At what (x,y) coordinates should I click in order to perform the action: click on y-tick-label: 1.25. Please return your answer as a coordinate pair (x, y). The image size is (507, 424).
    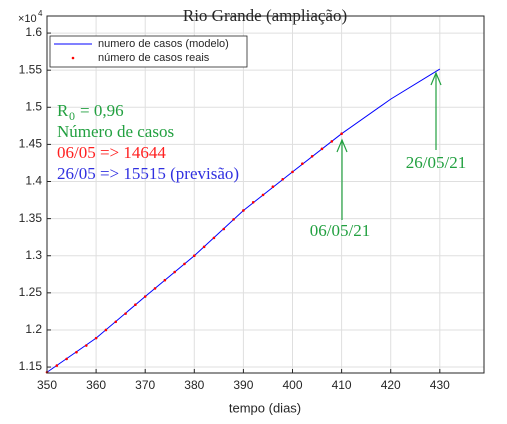
    Looking at the image, I should click on (31, 292).